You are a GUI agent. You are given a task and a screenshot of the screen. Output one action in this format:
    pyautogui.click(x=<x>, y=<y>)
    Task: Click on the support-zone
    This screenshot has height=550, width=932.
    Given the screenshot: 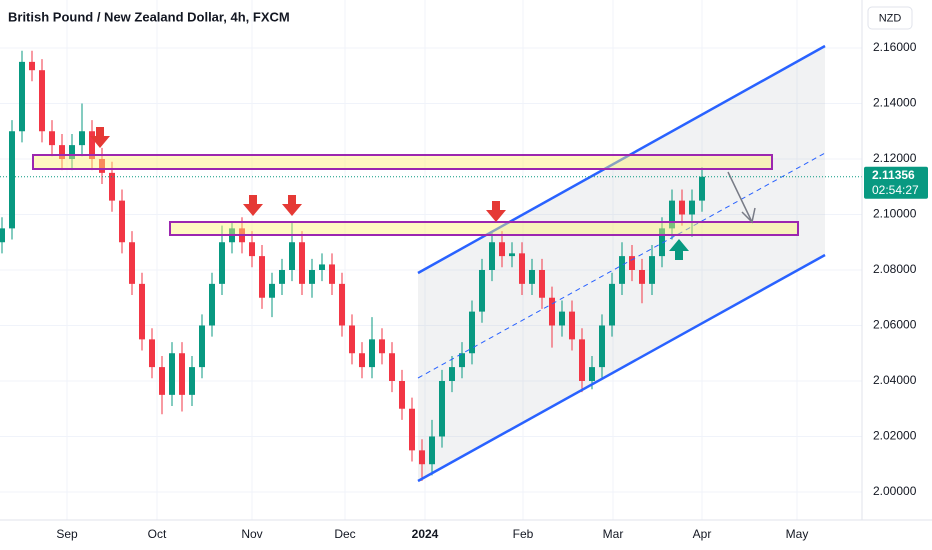 What is the action you would take?
    pyautogui.click(x=484, y=228)
    